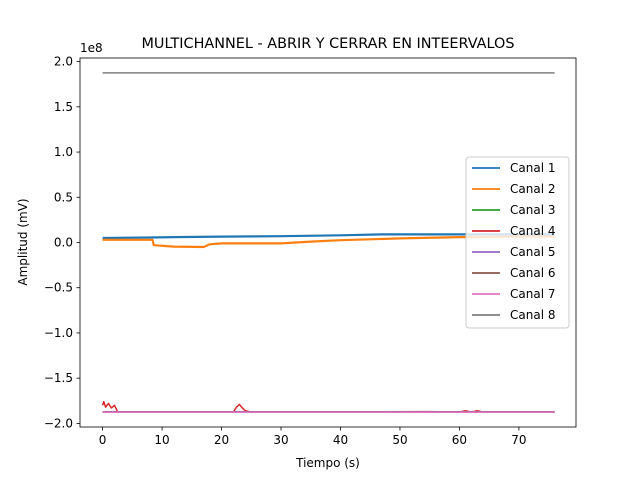  What do you see at coordinates (532, 189) in the screenshot?
I see `legend-entry-2: Canal 2` at bounding box center [532, 189].